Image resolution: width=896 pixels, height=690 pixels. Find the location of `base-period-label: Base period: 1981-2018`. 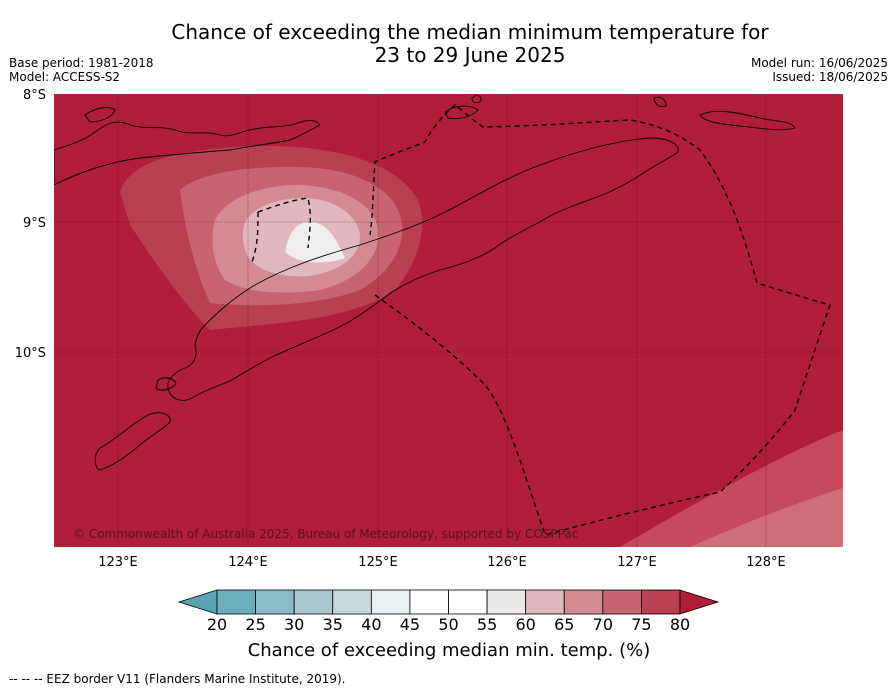

base-period-label: Base period: 1981-2018 is located at coordinates (81, 63).